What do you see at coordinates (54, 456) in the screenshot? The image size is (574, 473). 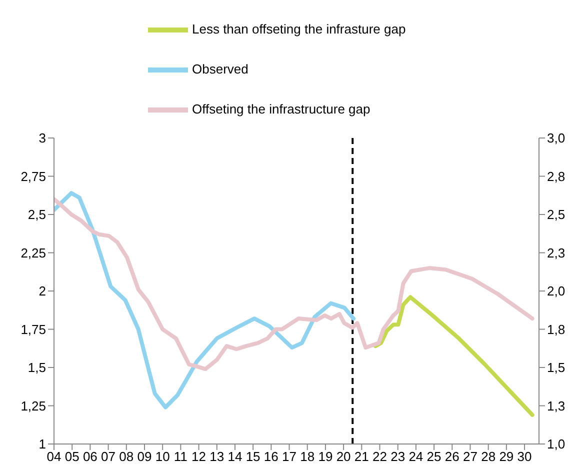 I see `x-tick-label: 04` at bounding box center [54, 456].